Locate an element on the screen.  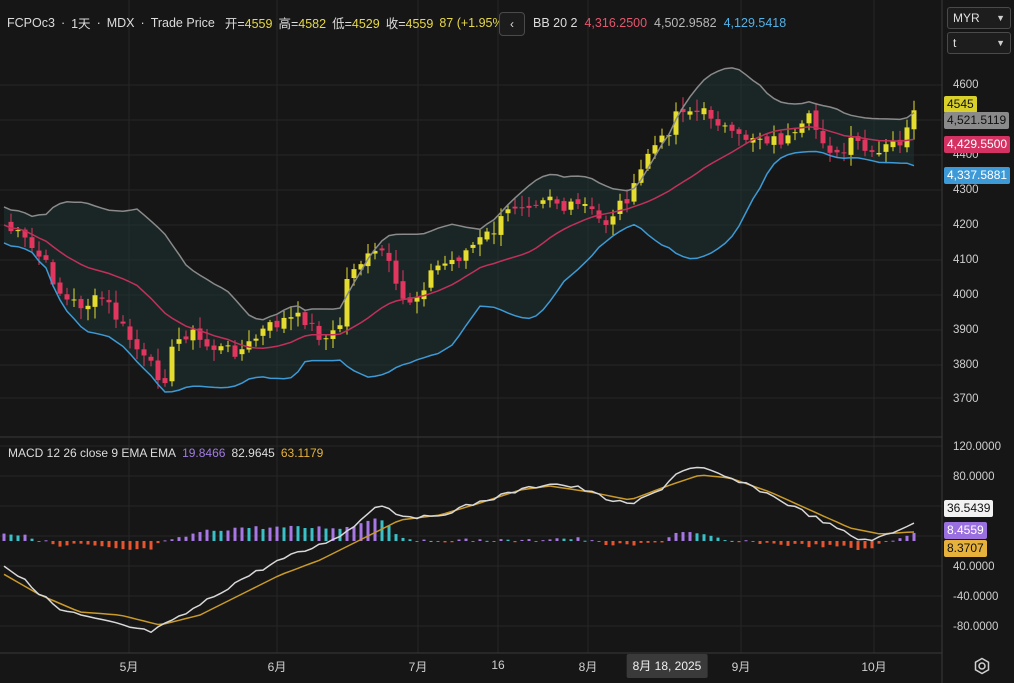
gear-icon is located at coordinates (982, 666).